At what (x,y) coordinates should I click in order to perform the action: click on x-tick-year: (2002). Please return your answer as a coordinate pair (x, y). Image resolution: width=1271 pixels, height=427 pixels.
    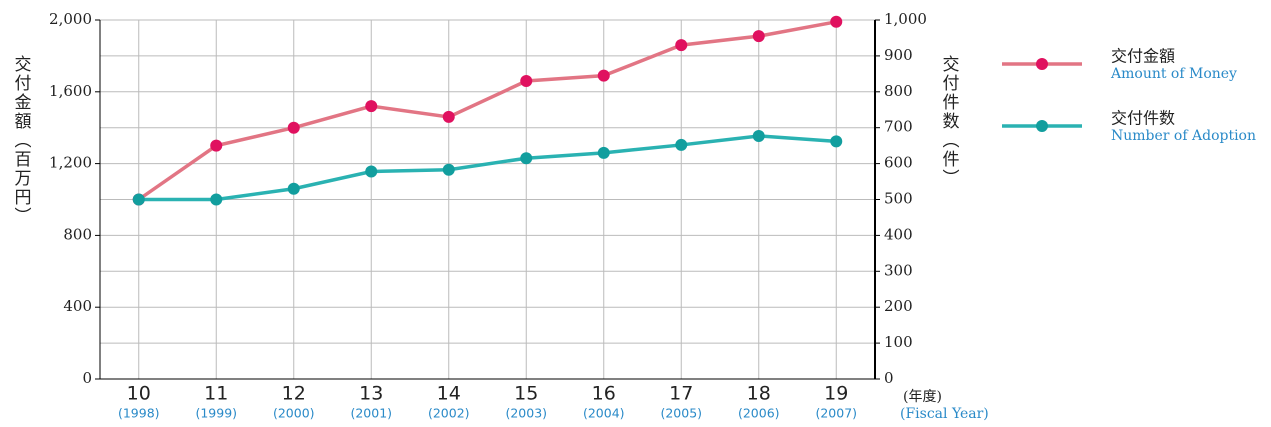
    Looking at the image, I should click on (449, 413).